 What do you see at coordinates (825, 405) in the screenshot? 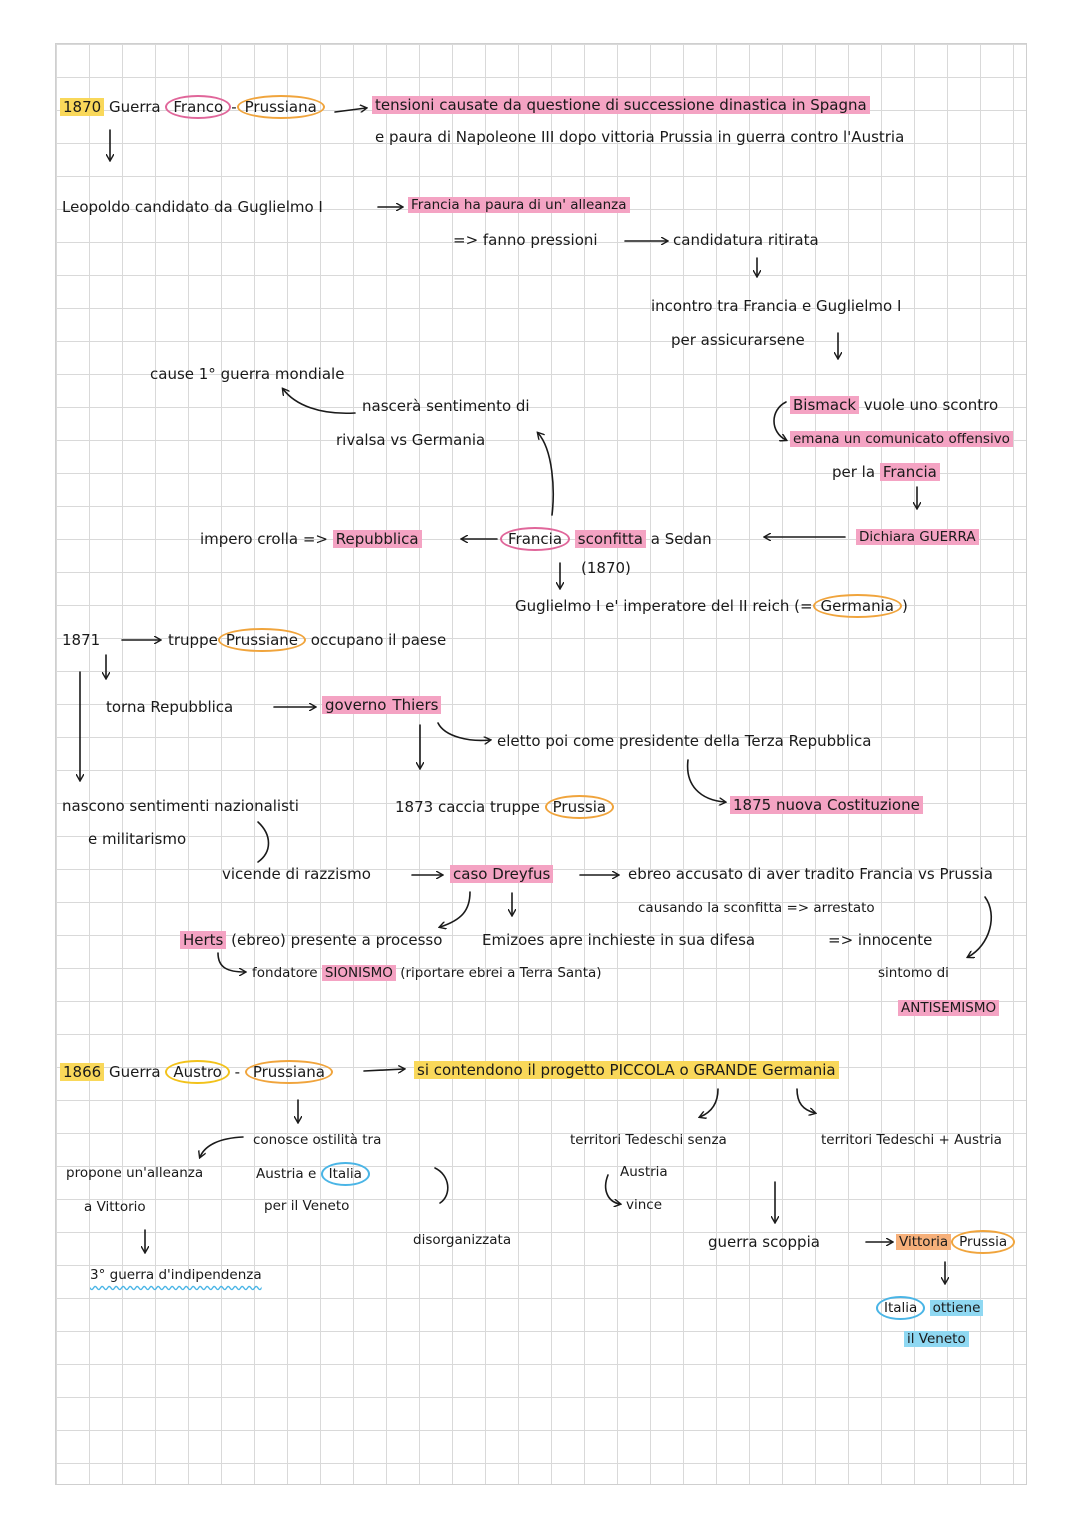
I see `bismack-name: Bismack` at bounding box center [825, 405].